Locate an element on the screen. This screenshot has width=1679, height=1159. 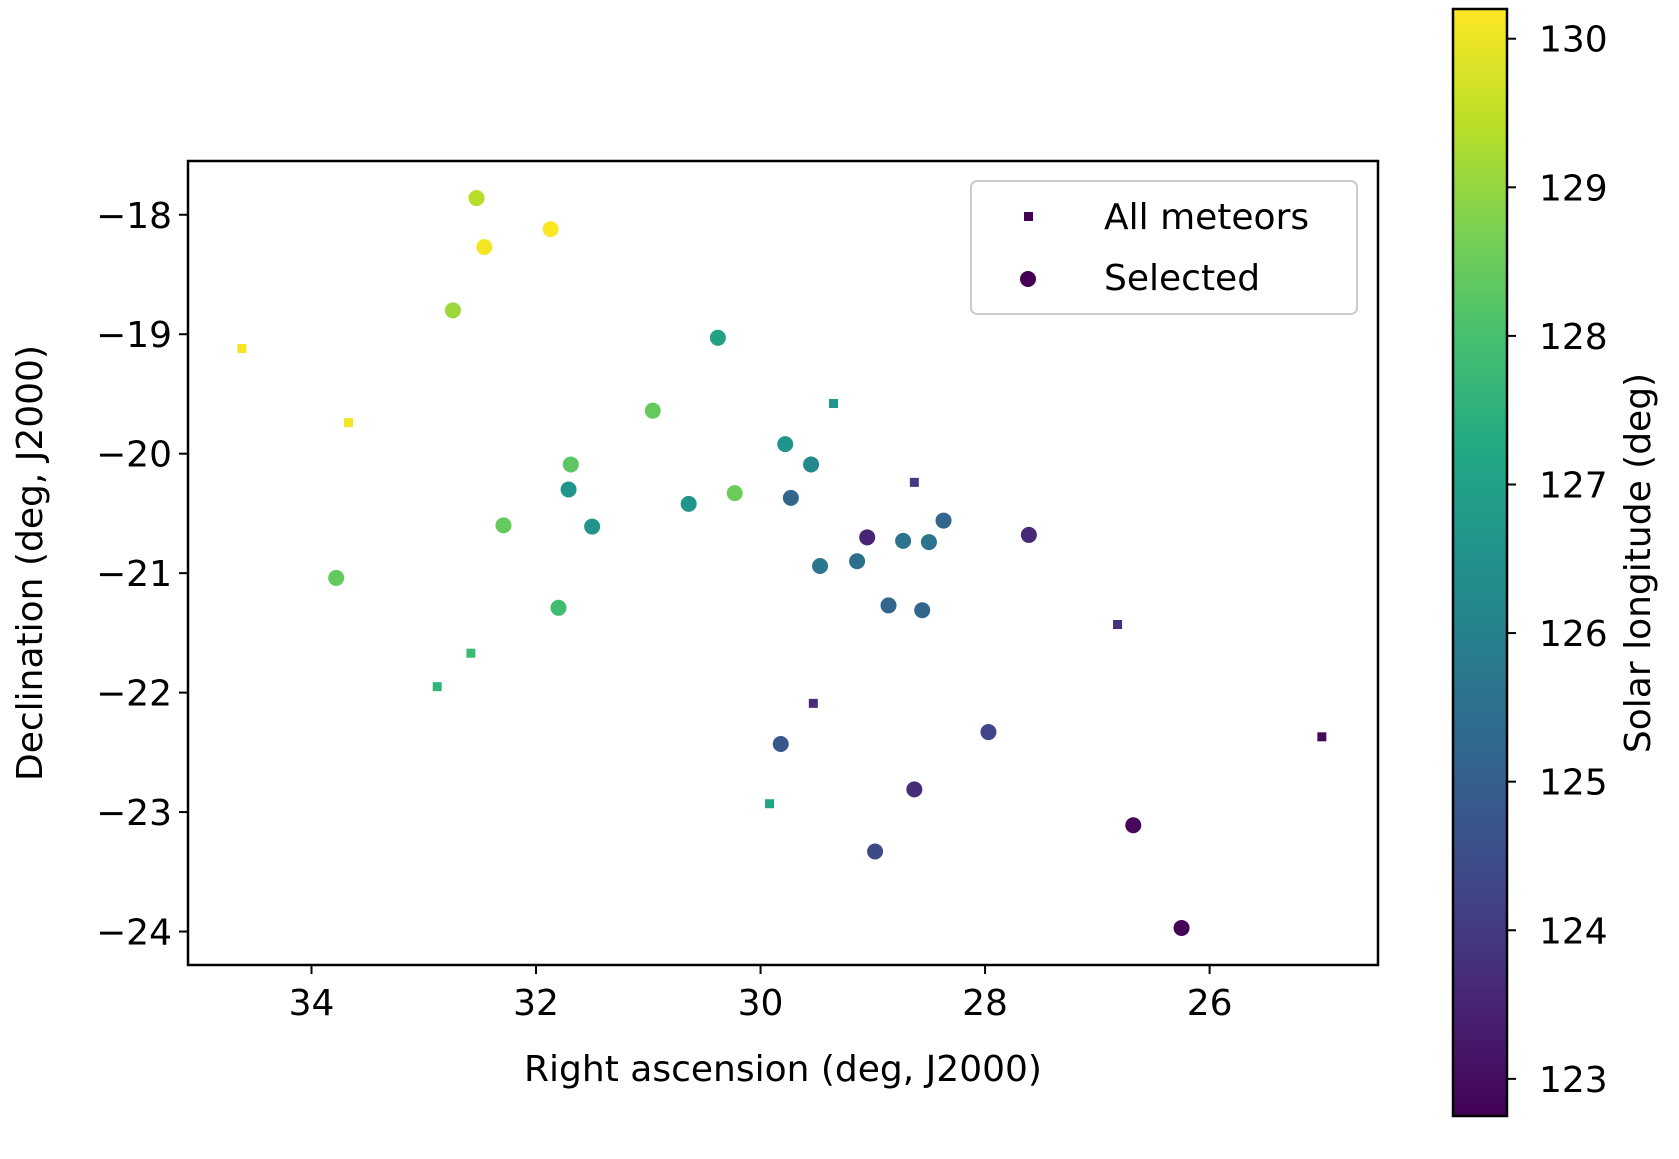
x-tick-label: 32 is located at coordinates (536, 1003).